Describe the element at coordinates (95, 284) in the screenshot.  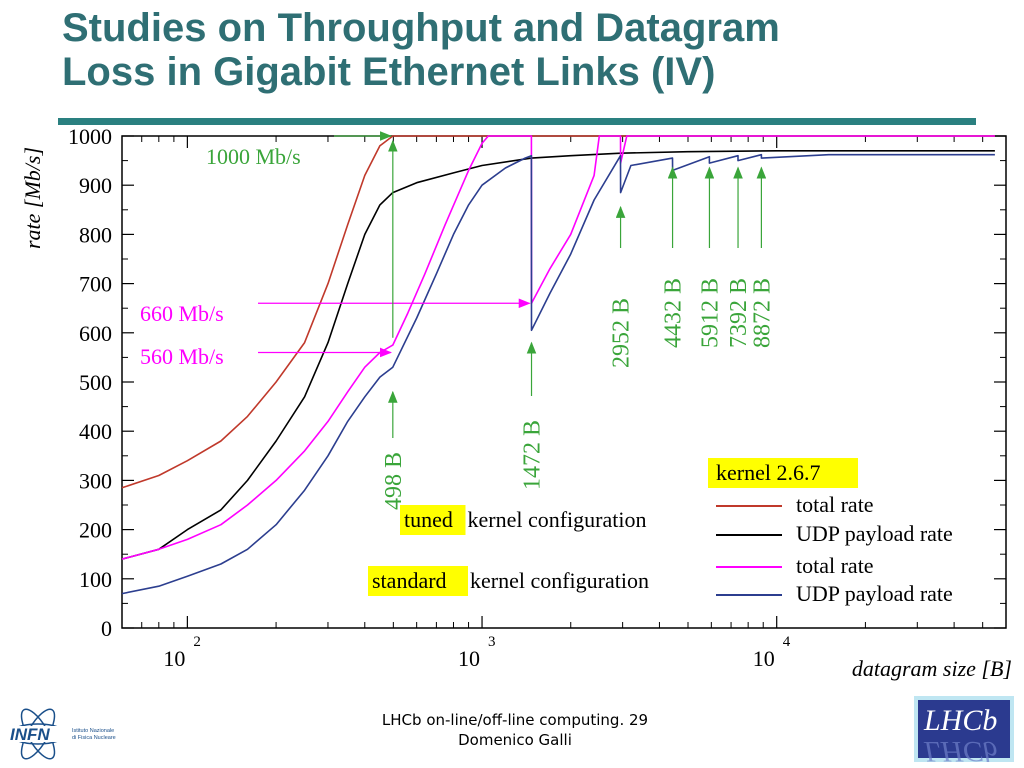
I see `y-tick-label: 700` at that location.